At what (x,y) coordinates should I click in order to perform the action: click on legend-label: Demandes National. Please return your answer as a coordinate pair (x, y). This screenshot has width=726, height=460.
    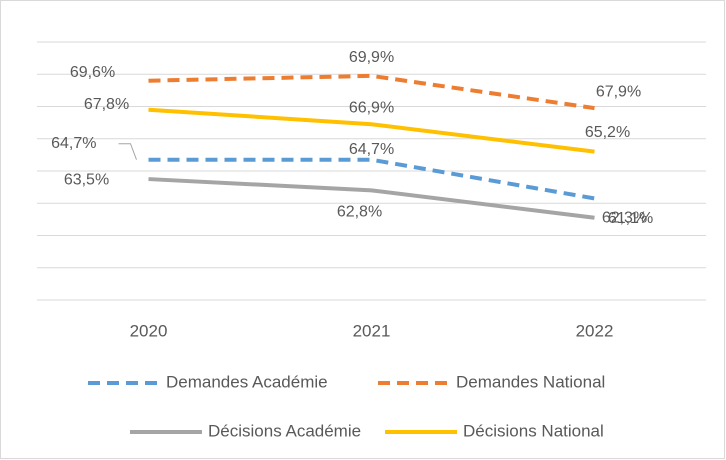
    Looking at the image, I should click on (530, 381).